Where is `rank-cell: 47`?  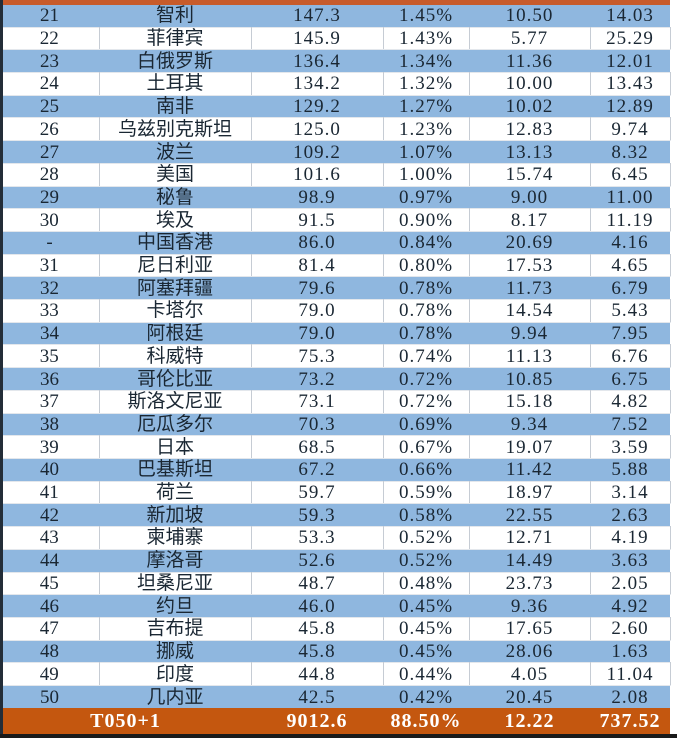 rank-cell: 47 is located at coordinates (50, 628).